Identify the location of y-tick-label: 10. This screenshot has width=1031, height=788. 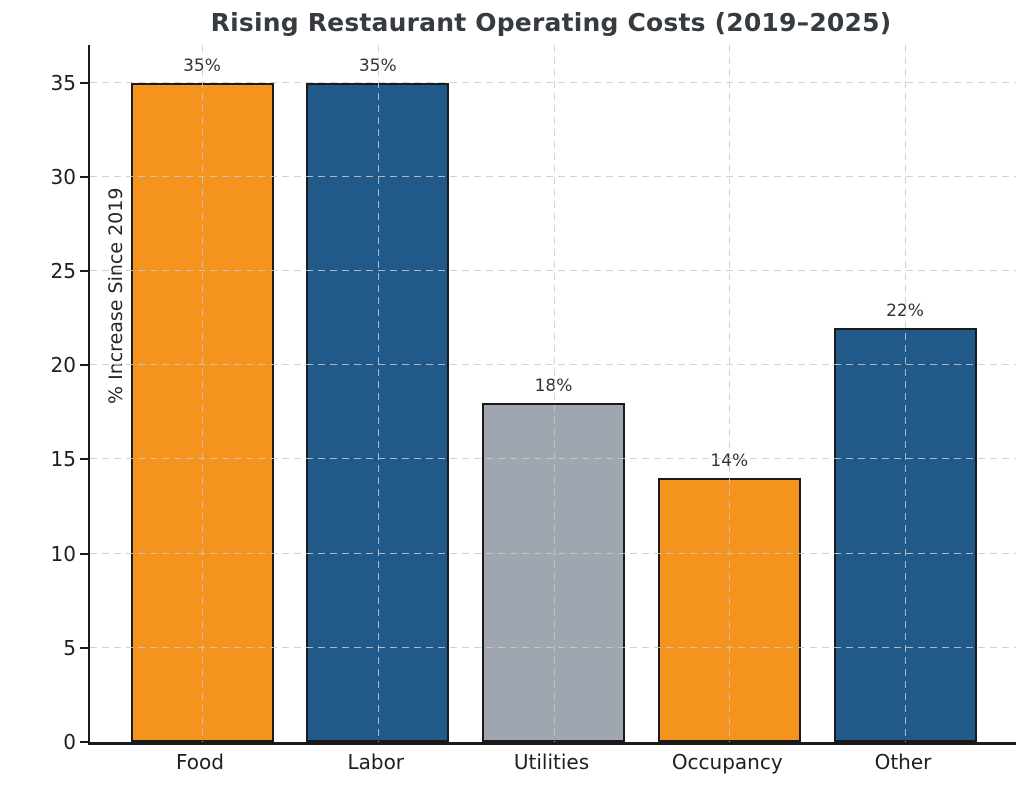
(63, 553).